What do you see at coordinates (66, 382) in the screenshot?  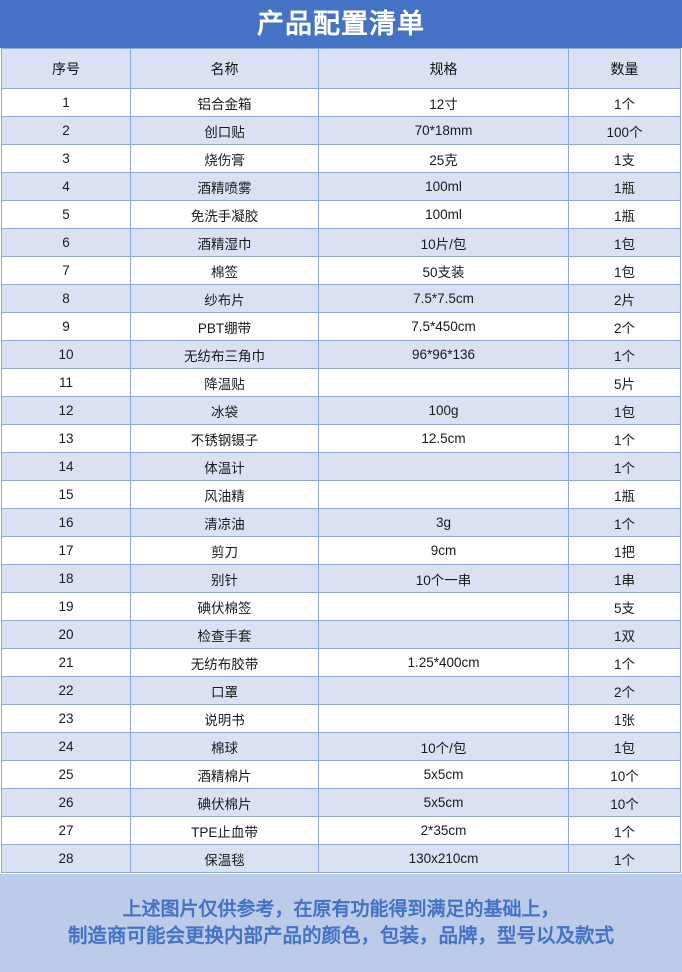 I see `cell-index: 11` at bounding box center [66, 382].